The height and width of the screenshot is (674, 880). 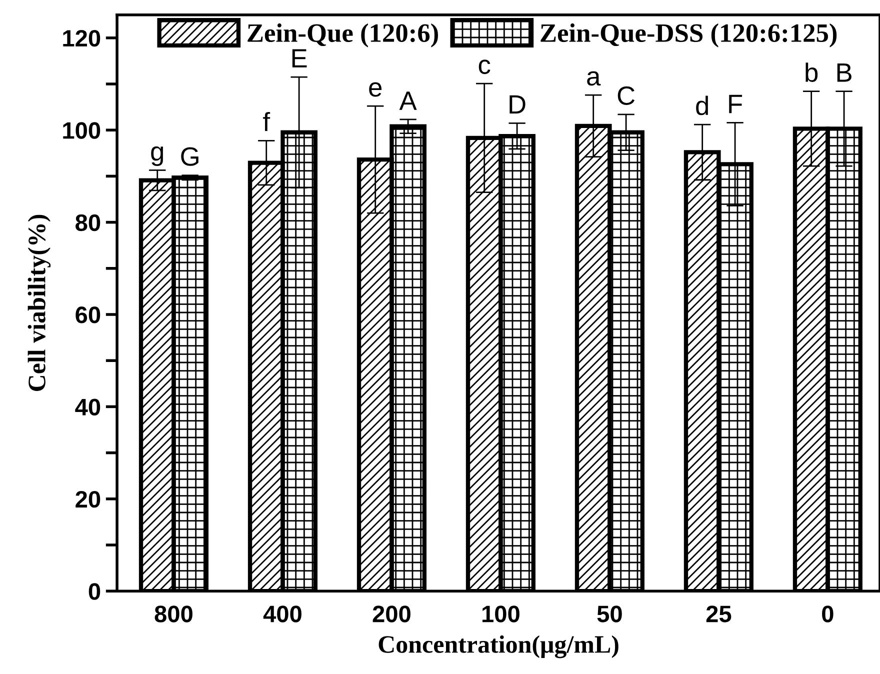 What do you see at coordinates (501, 614) in the screenshot?
I see `x-tick-label: 100` at bounding box center [501, 614].